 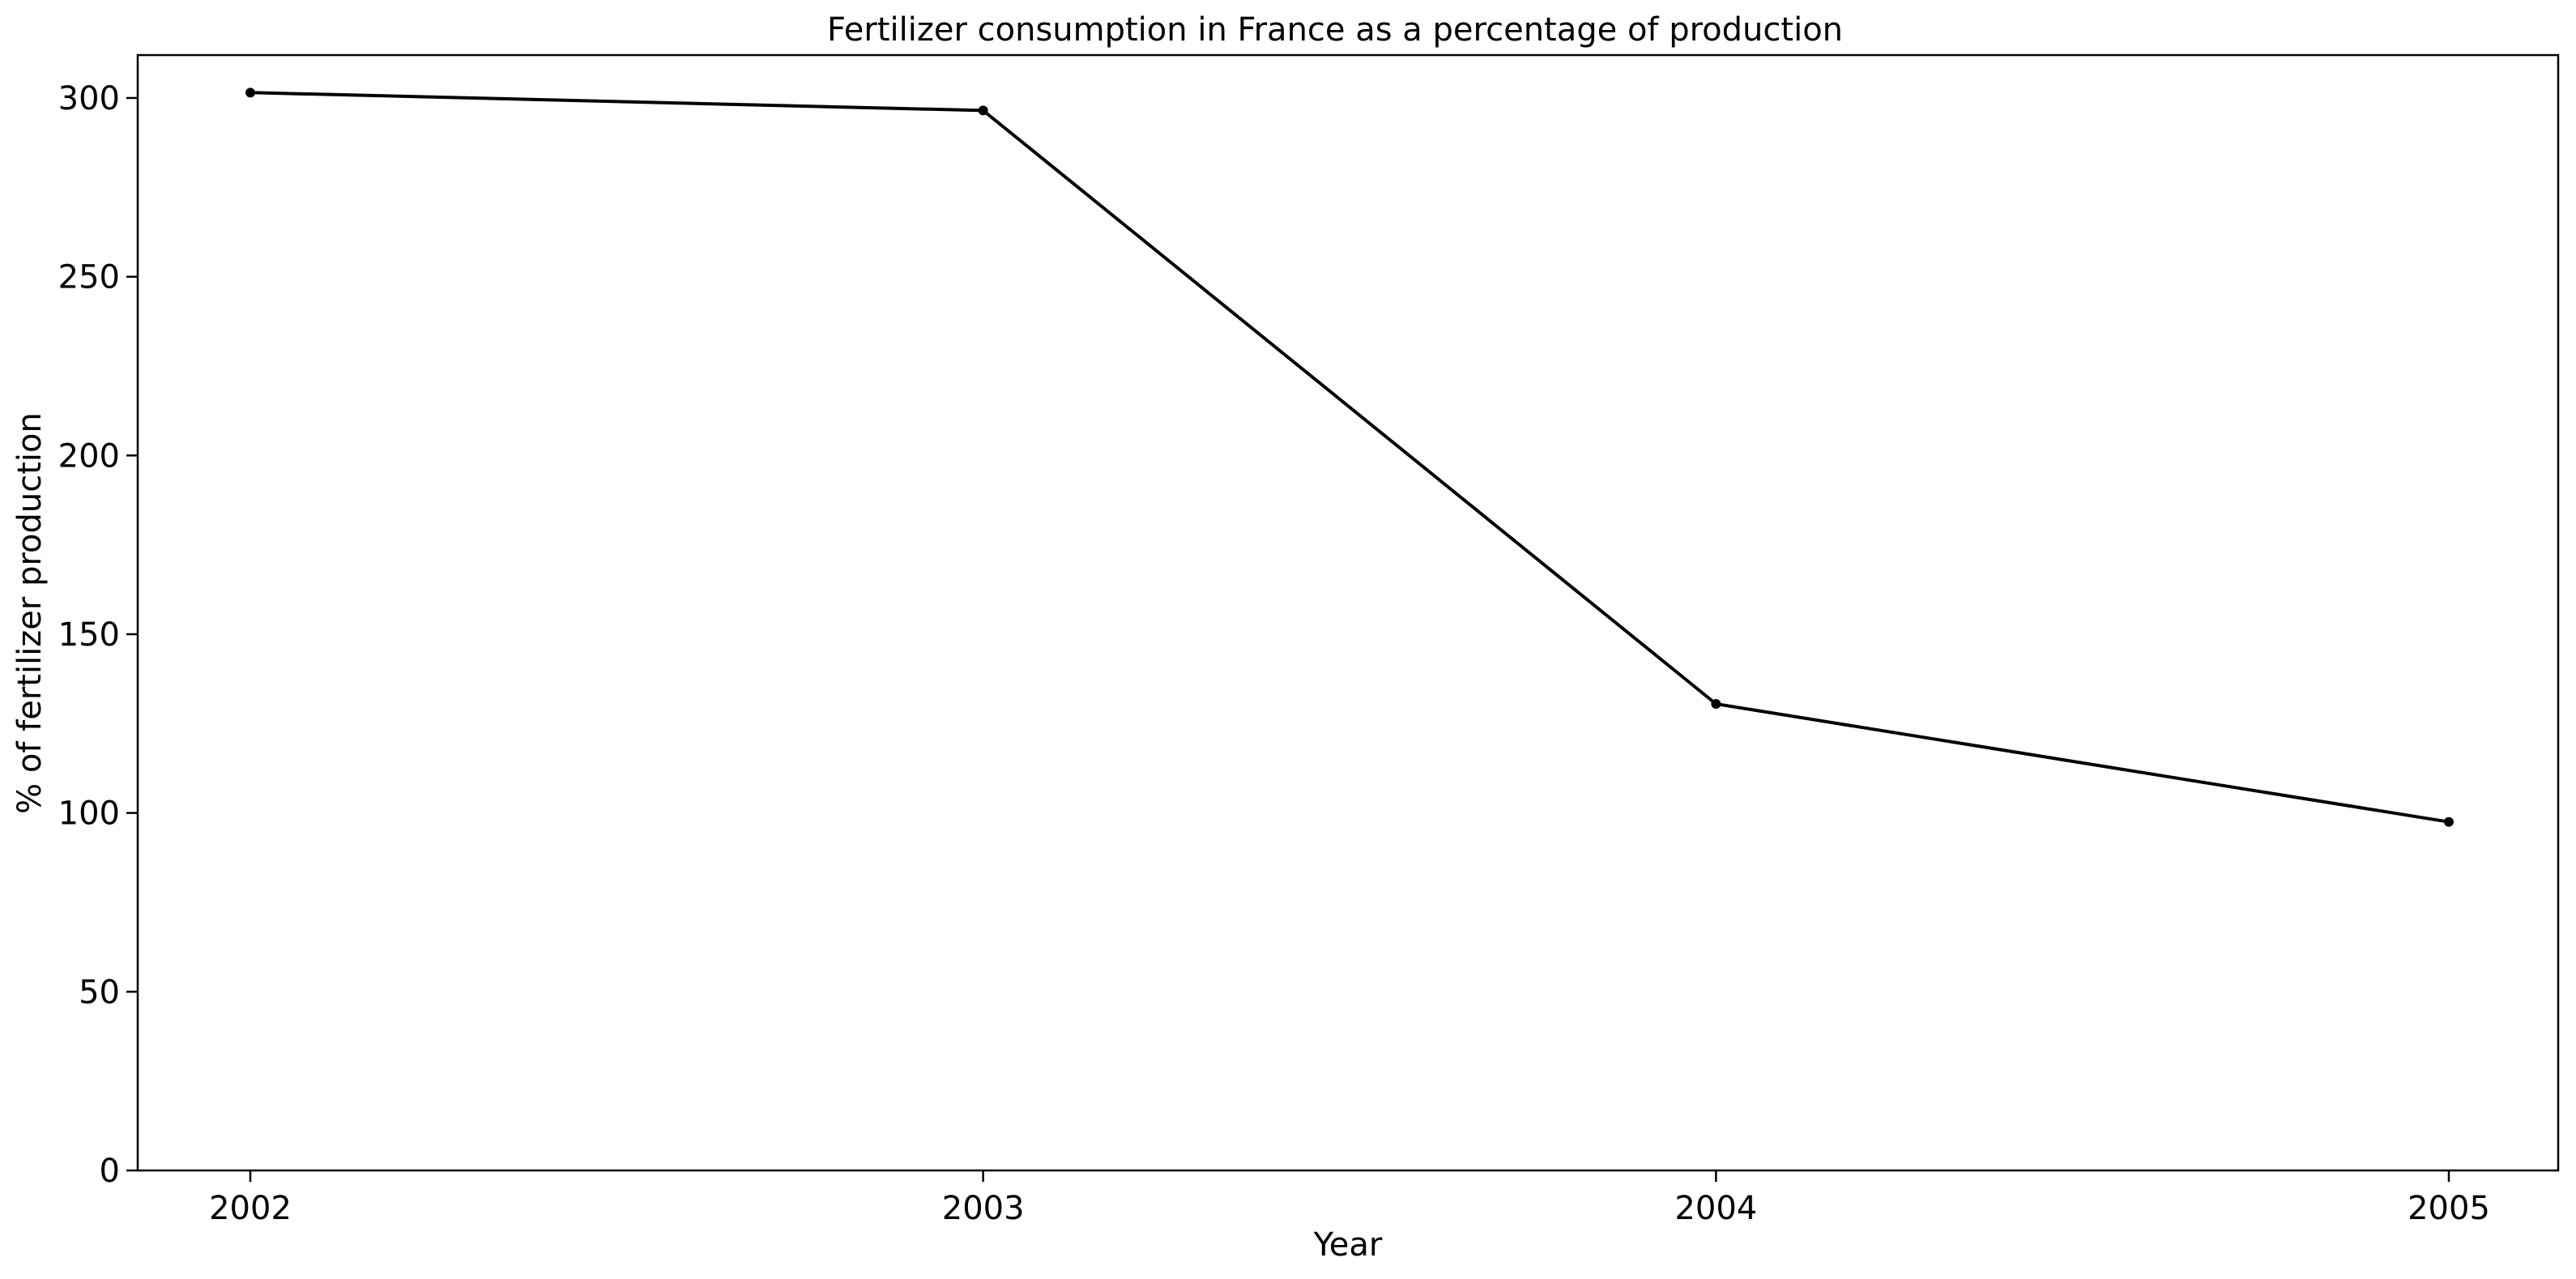 I want to click on y-tick-label: 250, so click(x=89, y=277).